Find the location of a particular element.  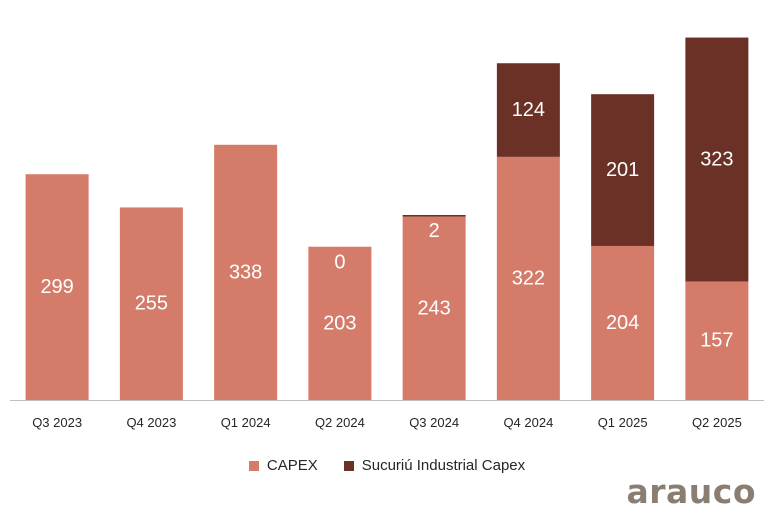

data-label-sucuriu-3: 0 is located at coordinates (339, 263).